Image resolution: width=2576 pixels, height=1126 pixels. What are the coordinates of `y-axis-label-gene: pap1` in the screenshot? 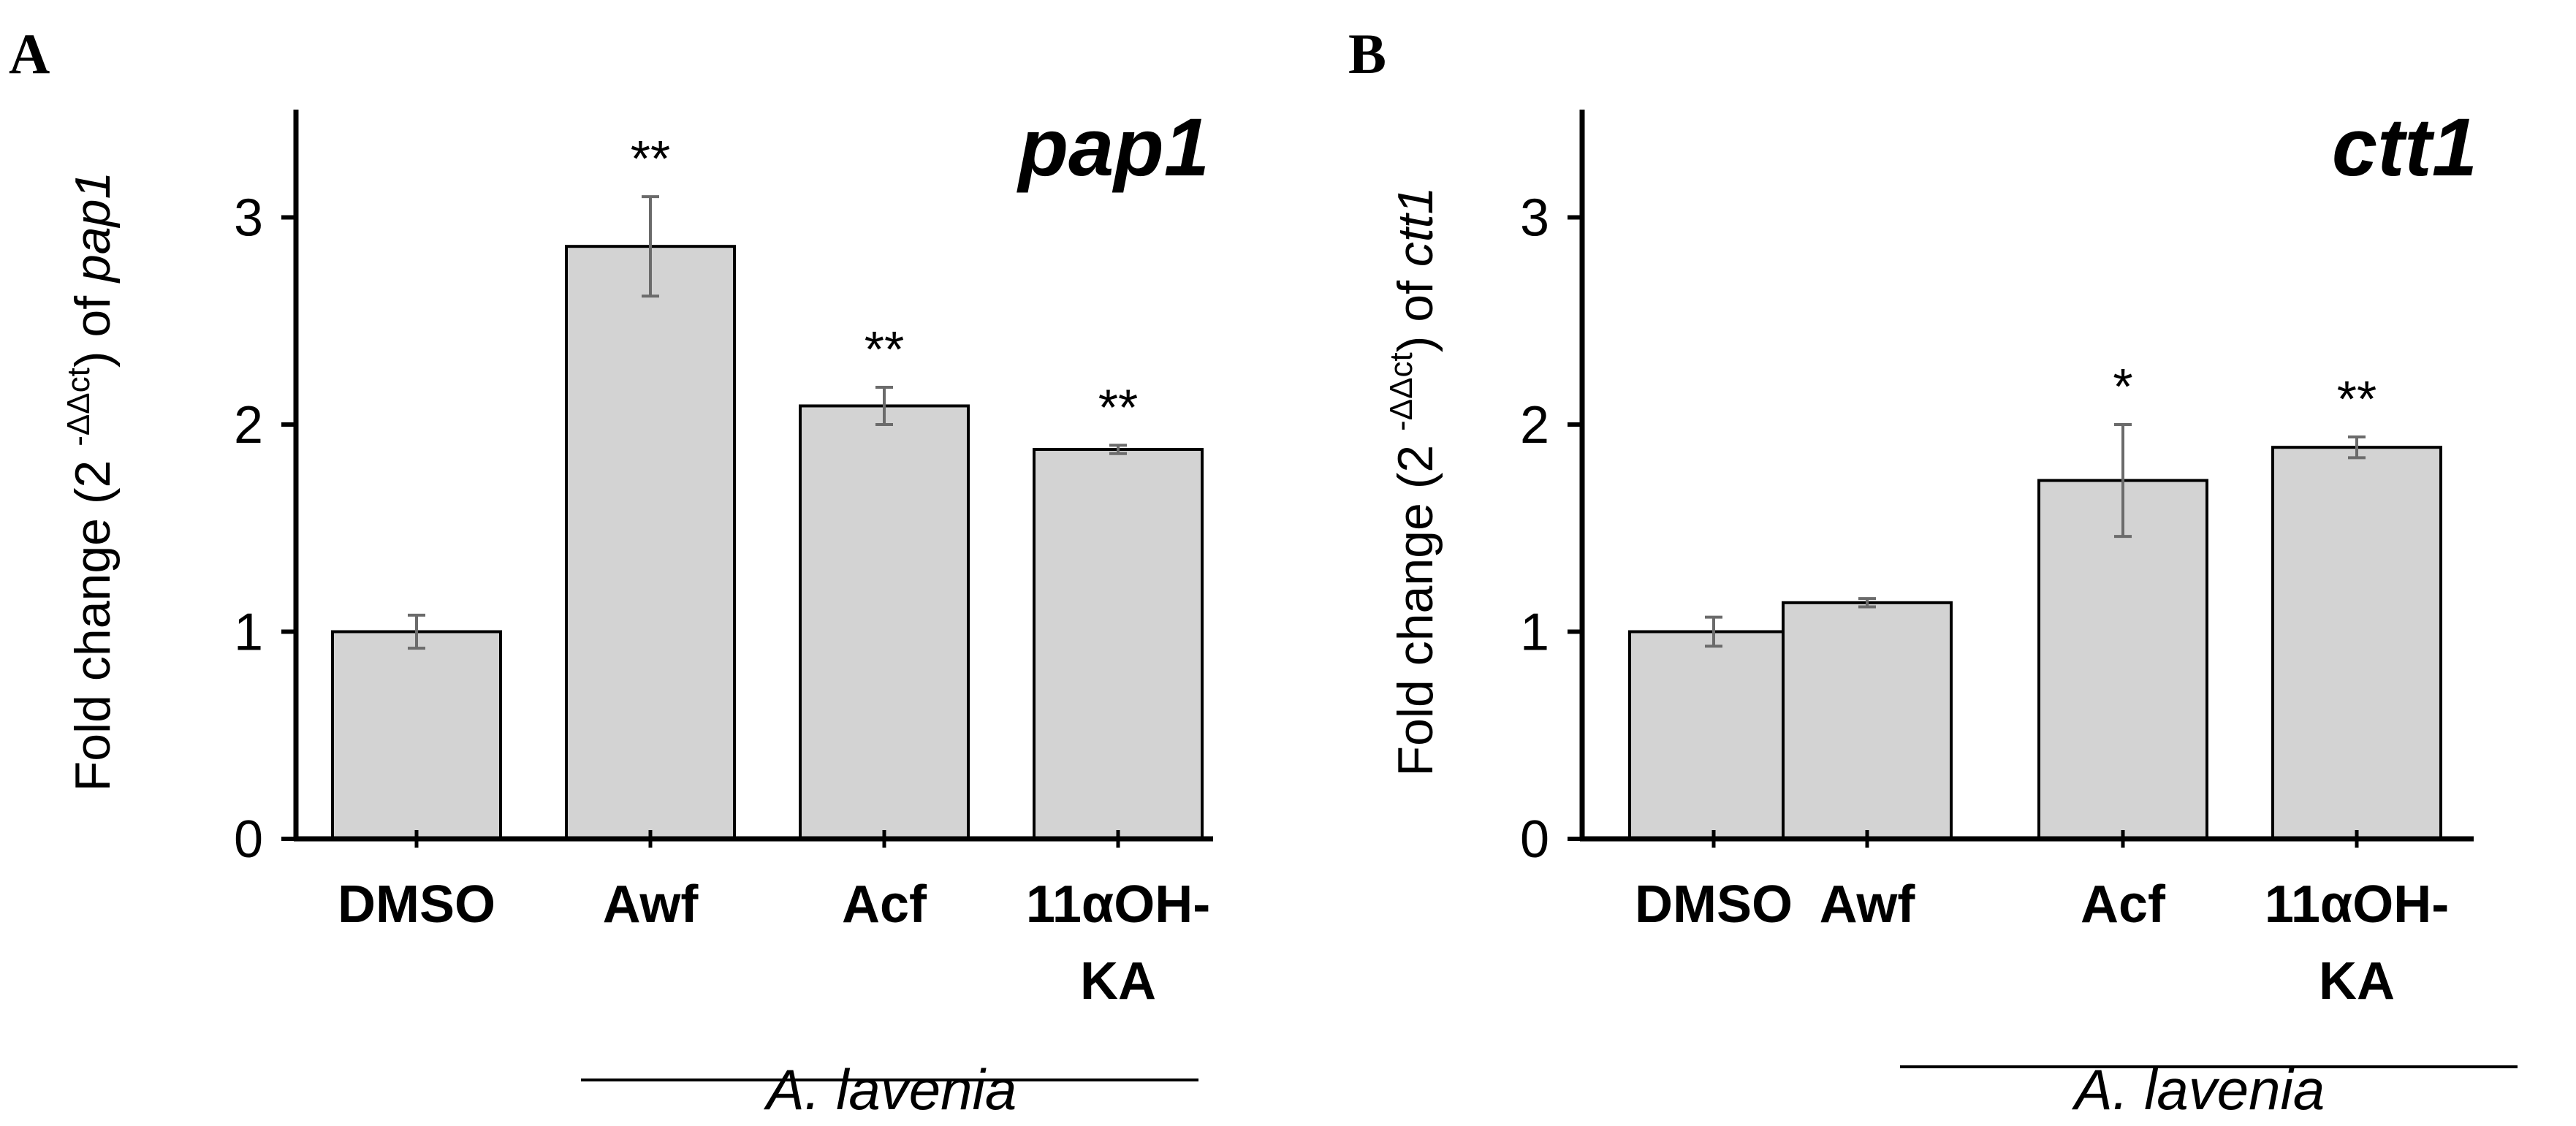 It's located at (93, 228).